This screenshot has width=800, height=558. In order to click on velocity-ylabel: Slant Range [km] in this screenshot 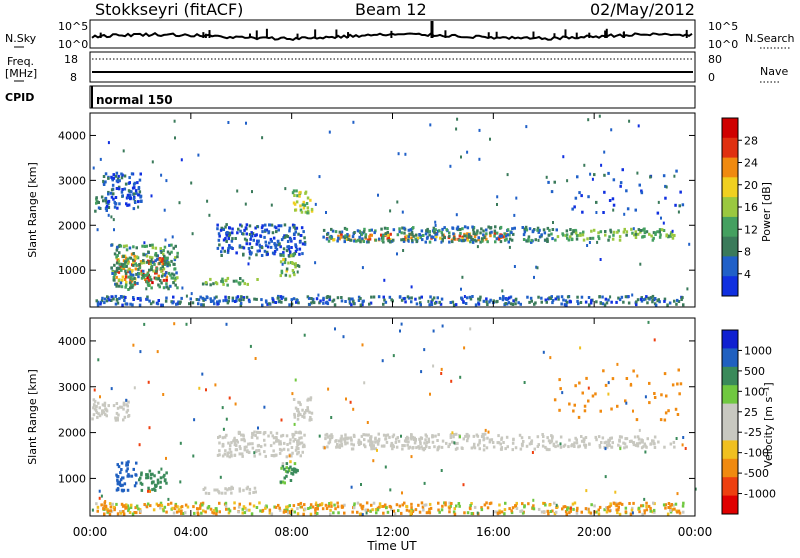, I will do `click(32, 417)`.